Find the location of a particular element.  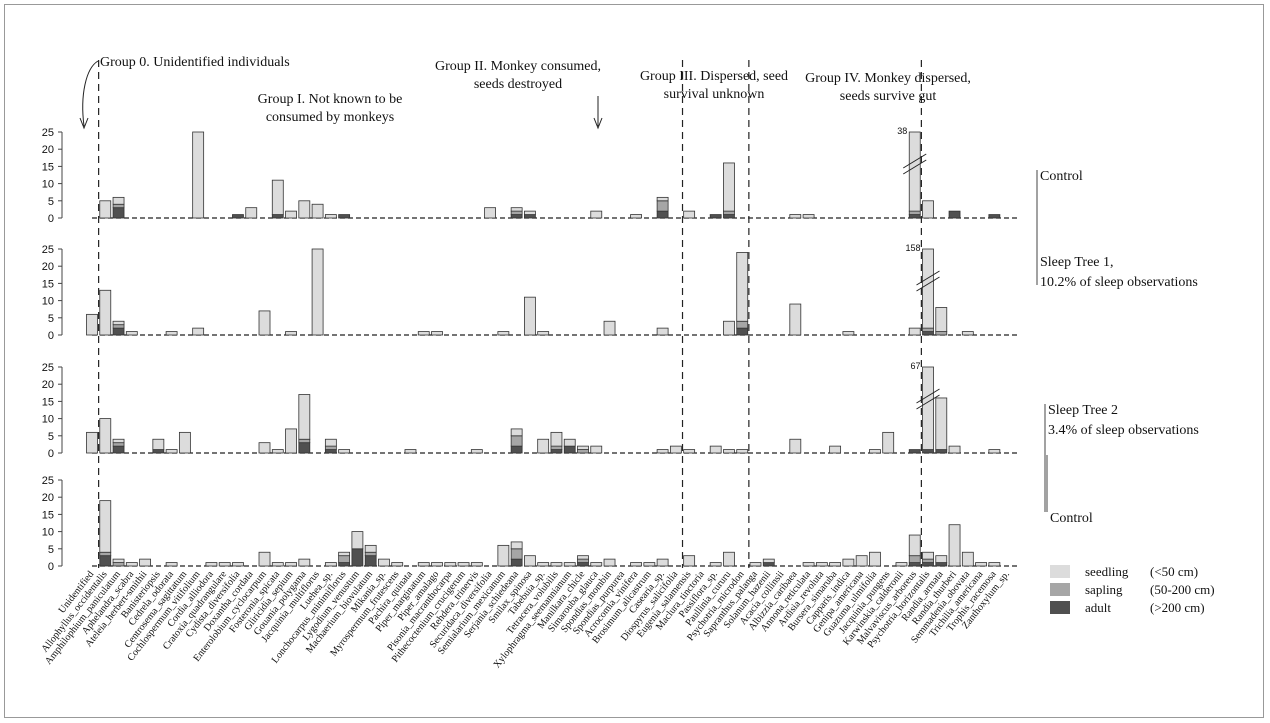

panel-2: 0 5 10 15 20 25 158 is located at coordinates (531, 292).